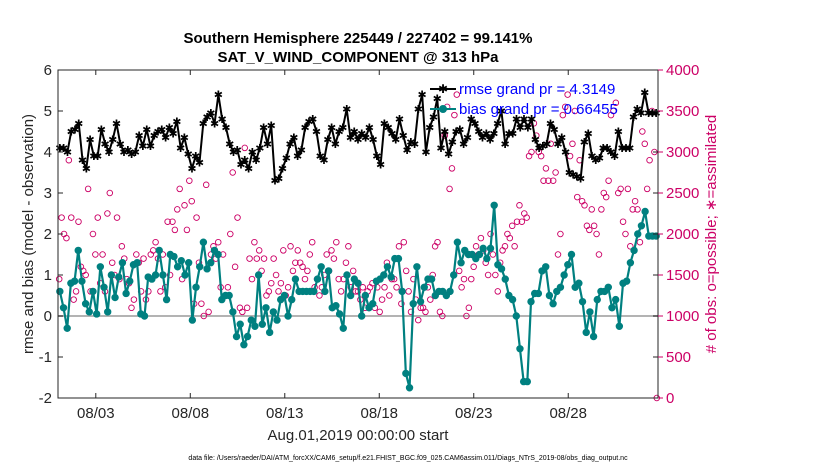  I want to click on y-right-tick-label: 1000, so click(682, 316).